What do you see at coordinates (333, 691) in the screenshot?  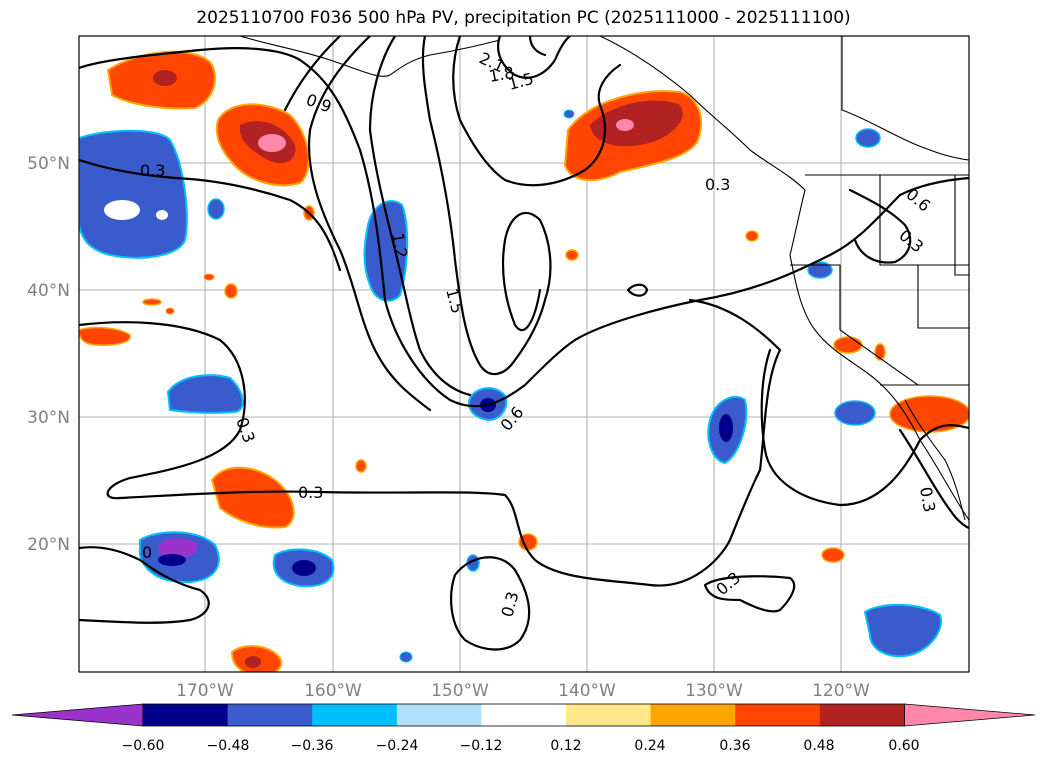 I see `lon-label: 160°W` at bounding box center [333, 691].